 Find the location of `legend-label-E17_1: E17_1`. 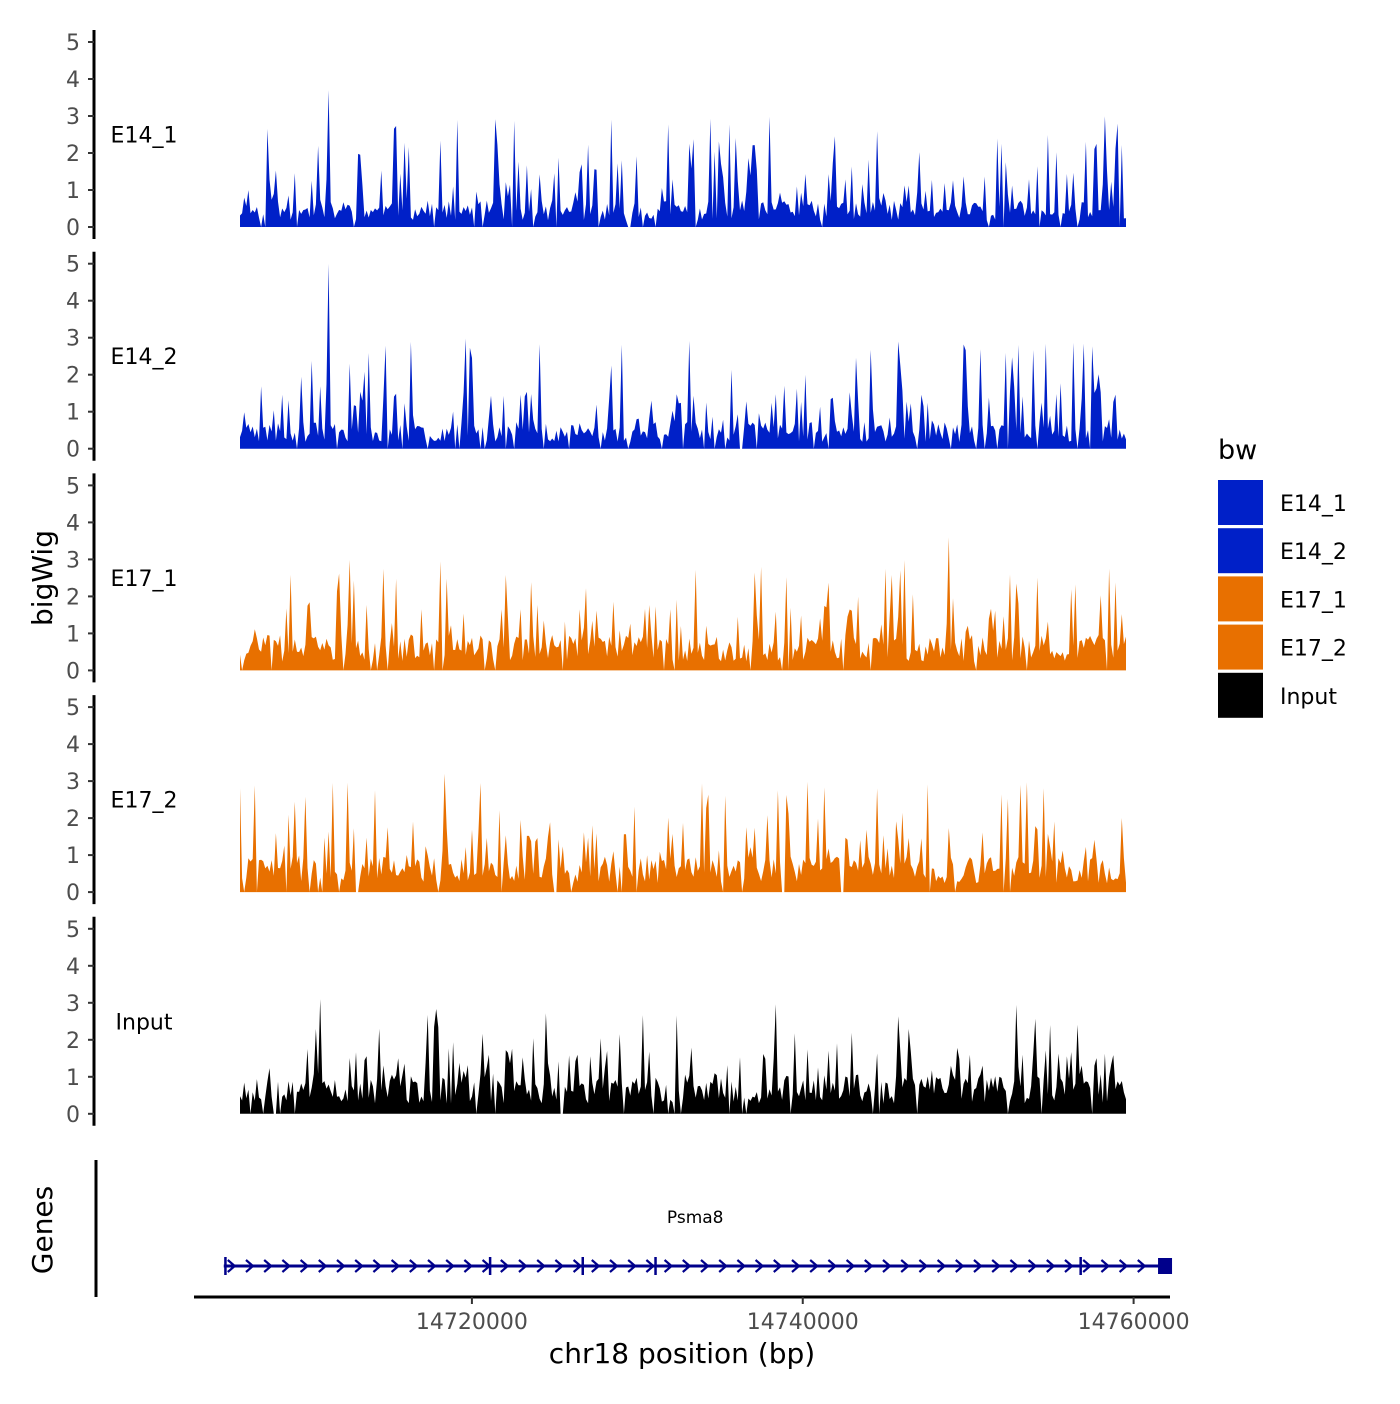

legend-label-E17_1: E17_1 is located at coordinates (1313, 600).